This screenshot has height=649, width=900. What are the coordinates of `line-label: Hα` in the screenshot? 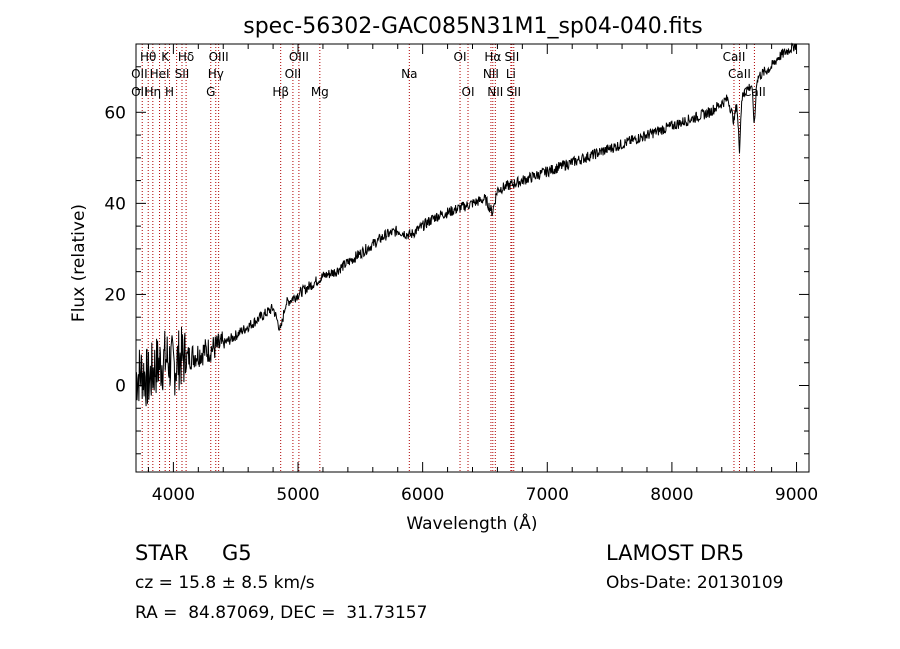 It's located at (492, 57).